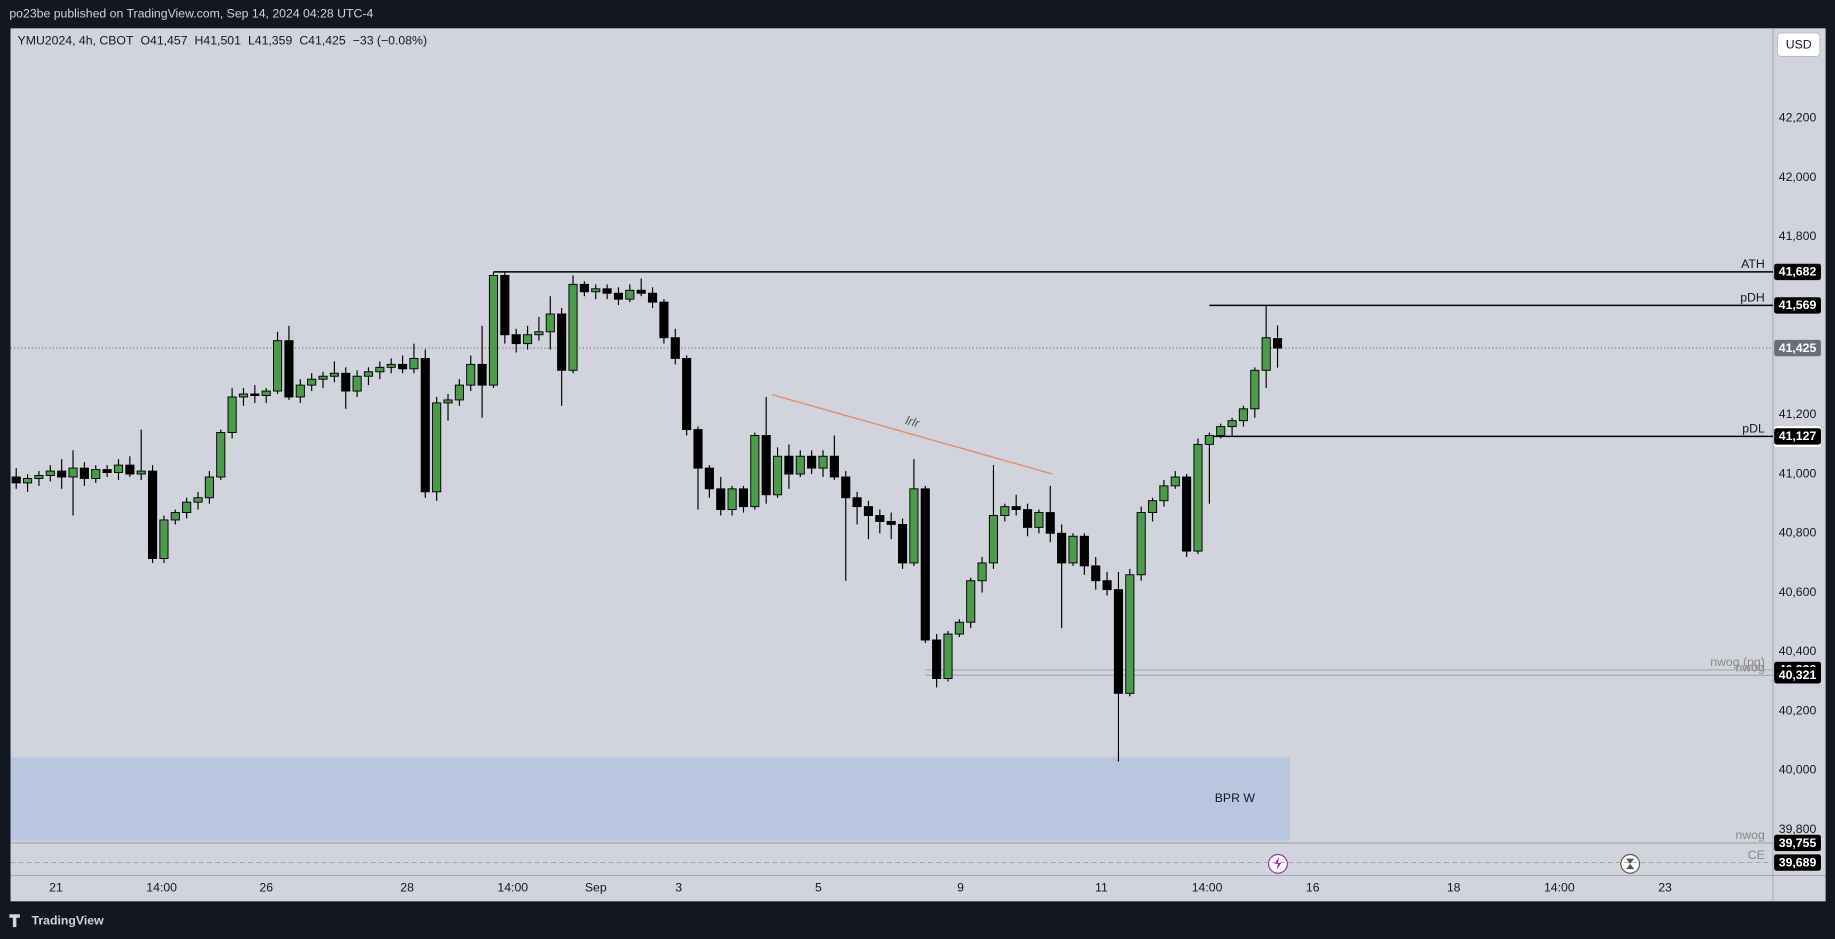  What do you see at coordinates (1798, 348) in the screenshot?
I see `price-label: 41,425` at bounding box center [1798, 348].